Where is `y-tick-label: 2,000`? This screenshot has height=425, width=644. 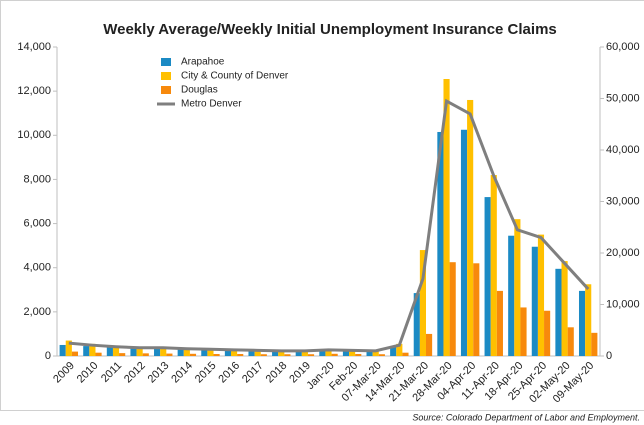 y-tick-label: 2,000 is located at coordinates (37, 312).